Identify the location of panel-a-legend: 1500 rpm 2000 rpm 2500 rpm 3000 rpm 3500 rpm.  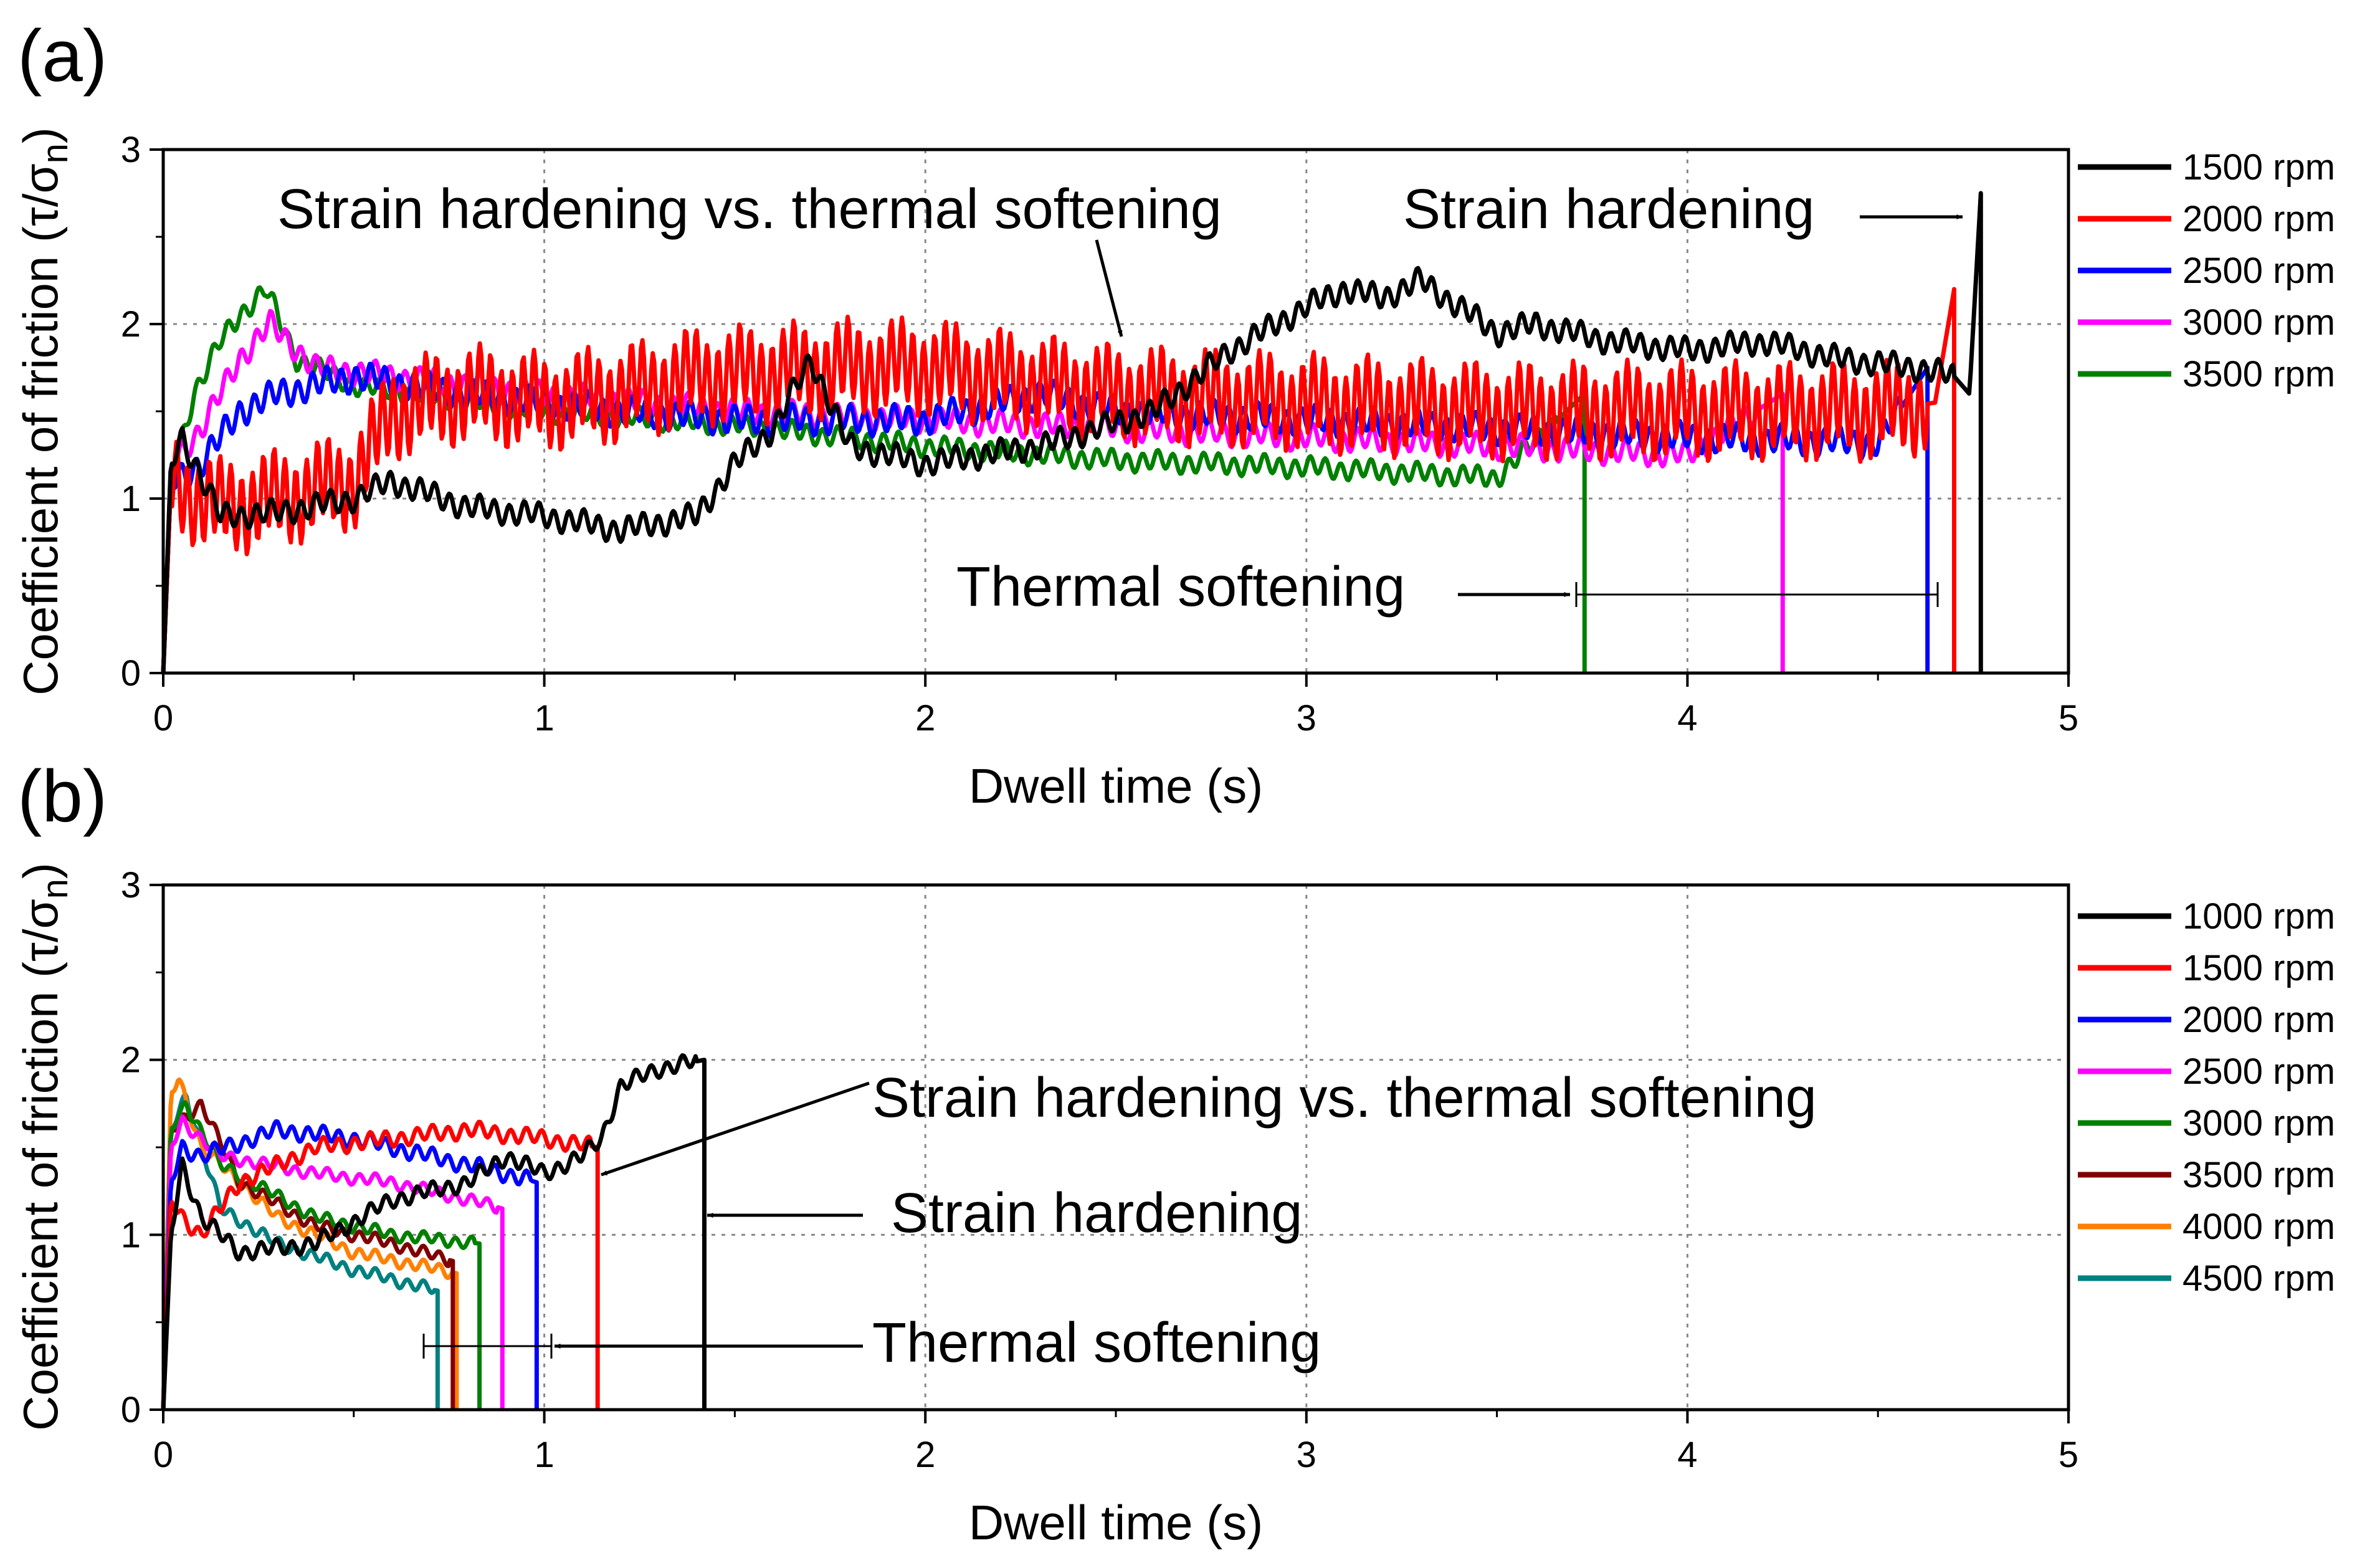
(2207, 270).